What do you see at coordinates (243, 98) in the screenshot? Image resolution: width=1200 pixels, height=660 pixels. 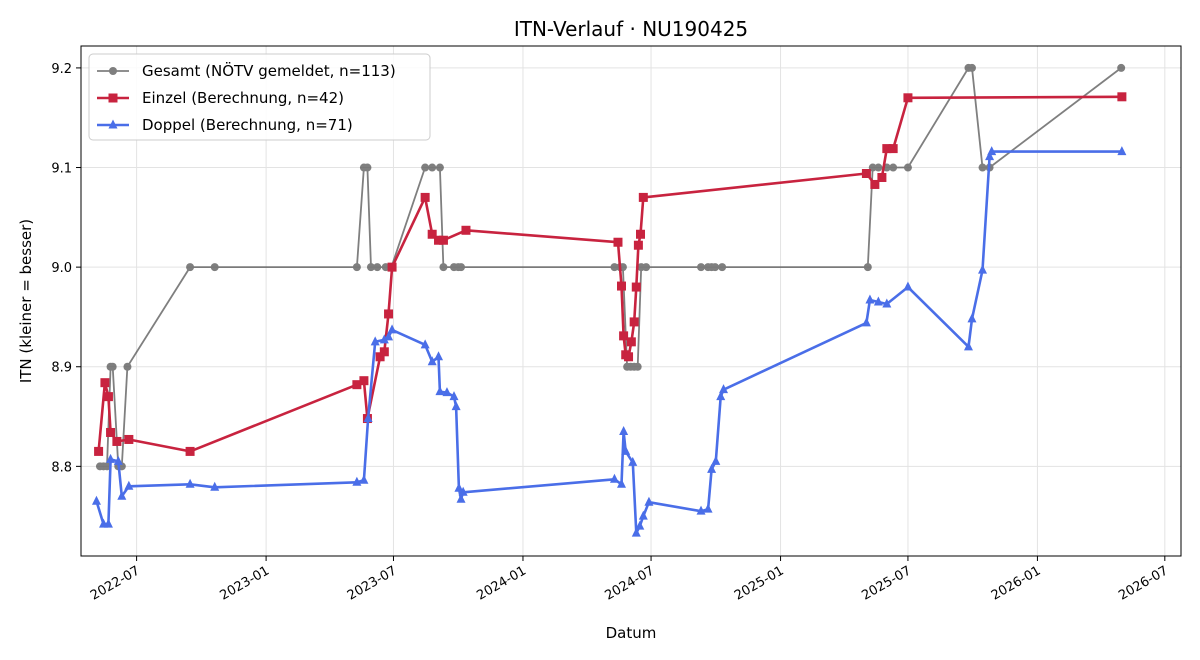 I see `legend-label-einzel: Einzel (Berechnung, n=42)` at bounding box center [243, 98].